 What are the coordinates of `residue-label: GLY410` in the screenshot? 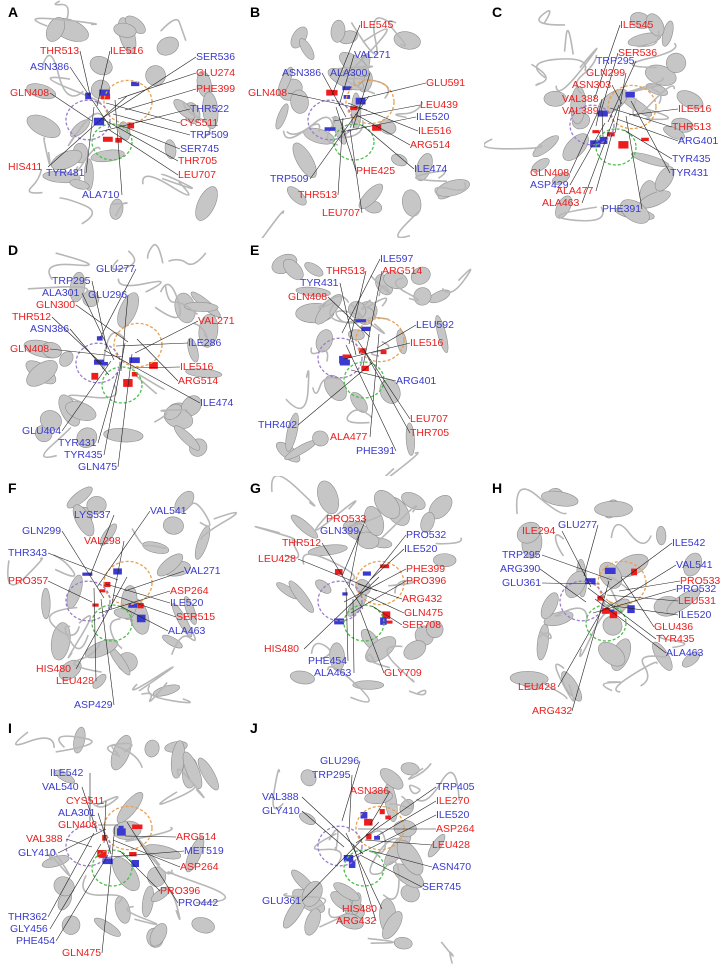 It's located at (281, 811).